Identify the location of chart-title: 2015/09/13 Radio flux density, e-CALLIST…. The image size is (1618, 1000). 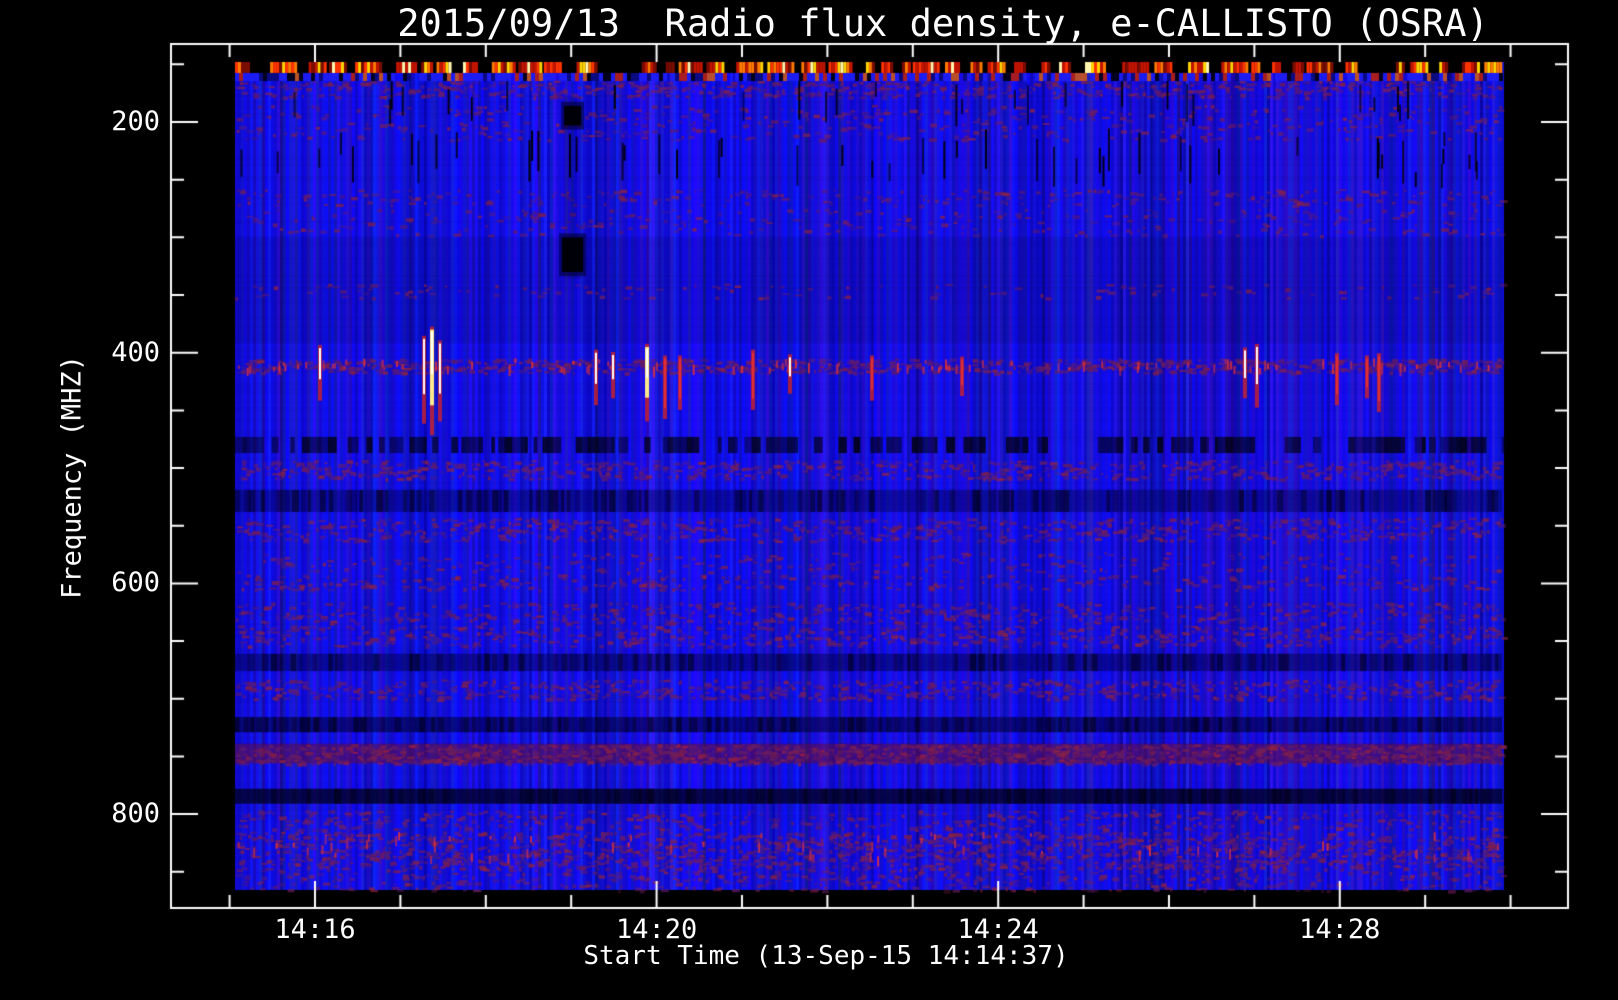
(943, 23).